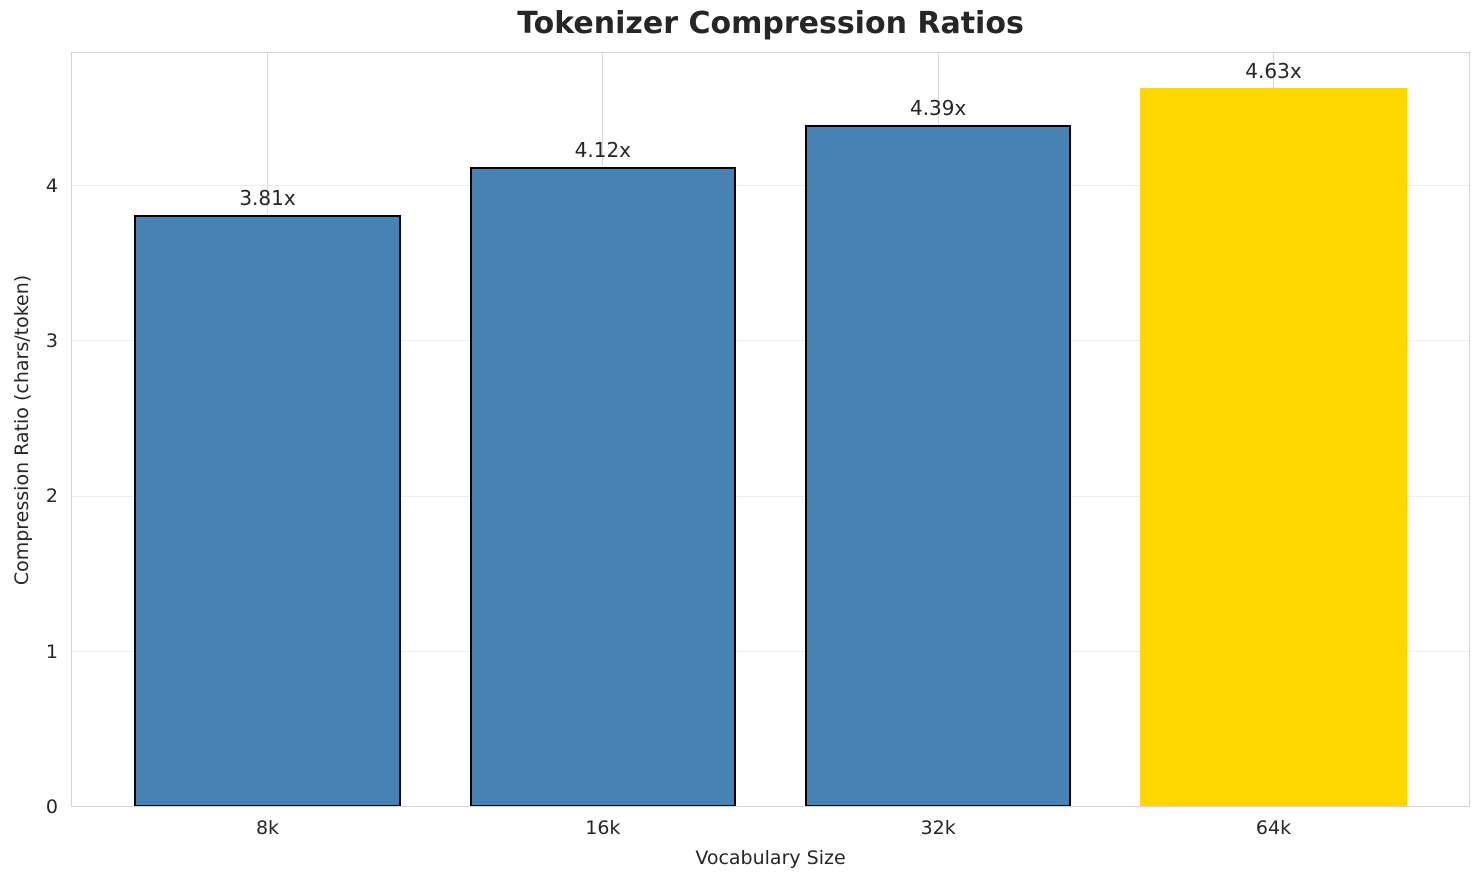 This screenshot has width=1483, height=885. I want to click on bar-value-label: 4.39x, so click(938, 108).